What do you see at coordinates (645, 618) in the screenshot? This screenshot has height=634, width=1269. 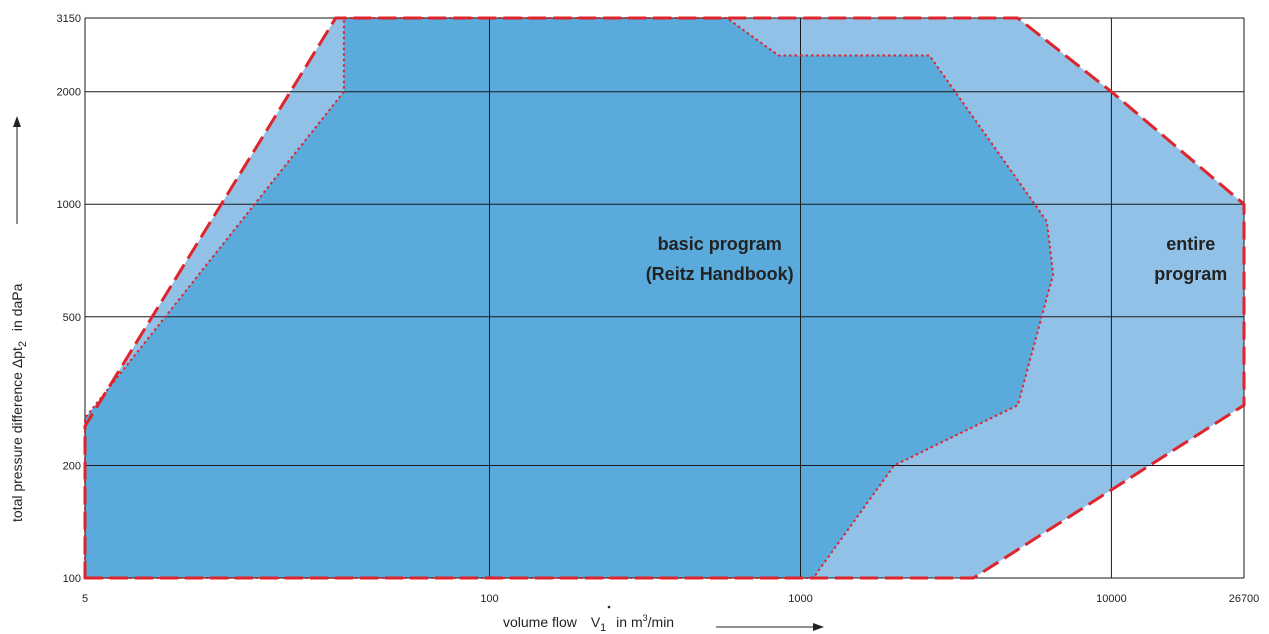 I see `x-axis-title-superscript: 3` at bounding box center [645, 618].